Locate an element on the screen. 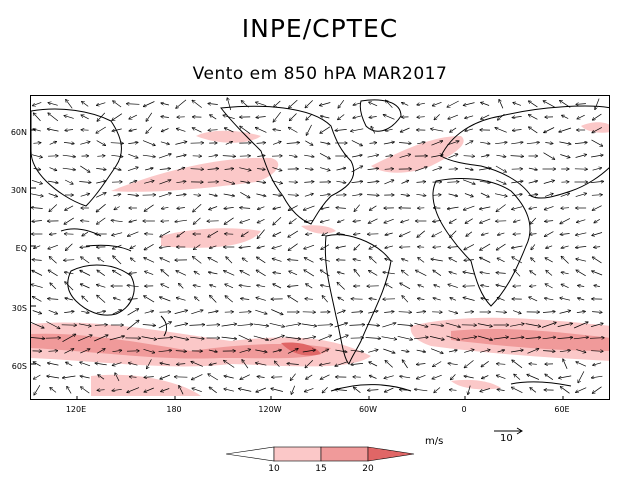 This screenshot has height=494, width=640. lat-label-30s: 30S is located at coordinates (19, 308).